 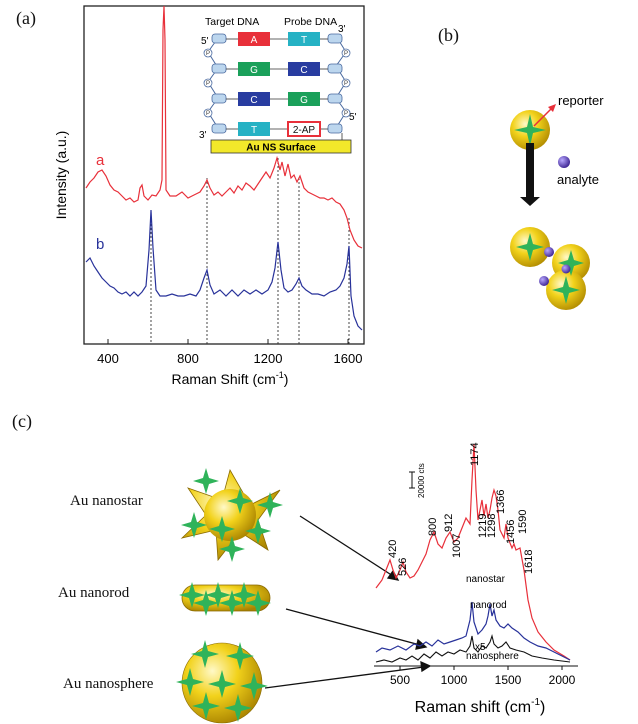 I want to click on inset-target-title: Target DNA, so click(x=232, y=22).